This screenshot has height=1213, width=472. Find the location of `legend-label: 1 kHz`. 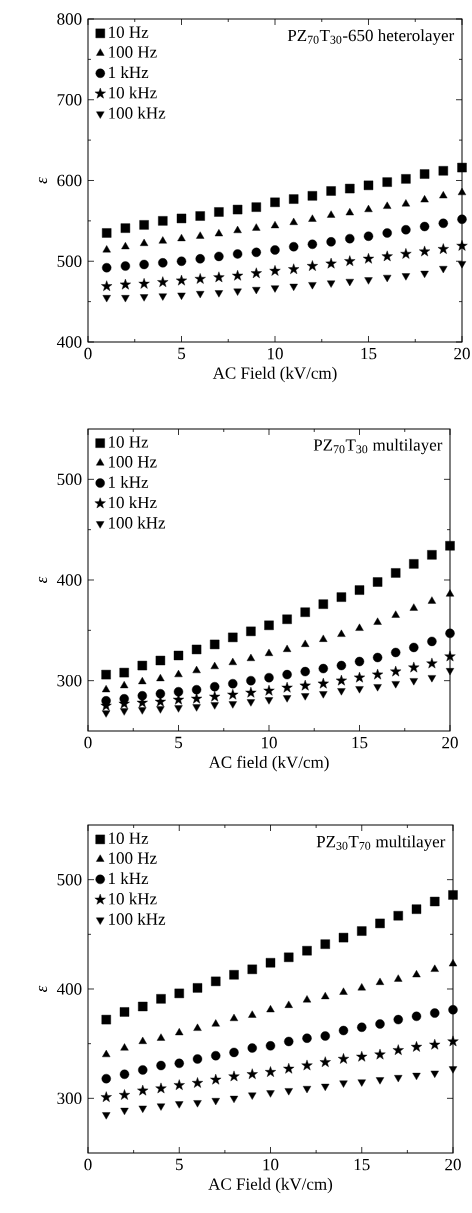

legend-label: 1 kHz is located at coordinates (129, 72).